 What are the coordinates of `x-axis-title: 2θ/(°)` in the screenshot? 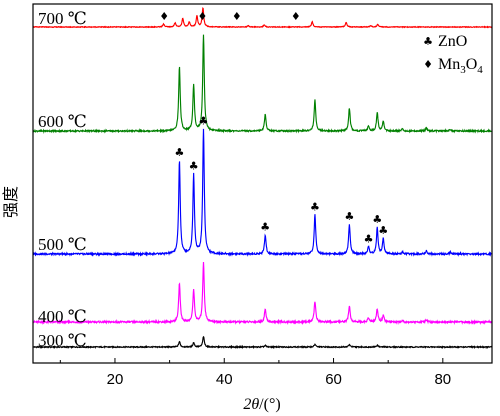 It's located at (261, 404).